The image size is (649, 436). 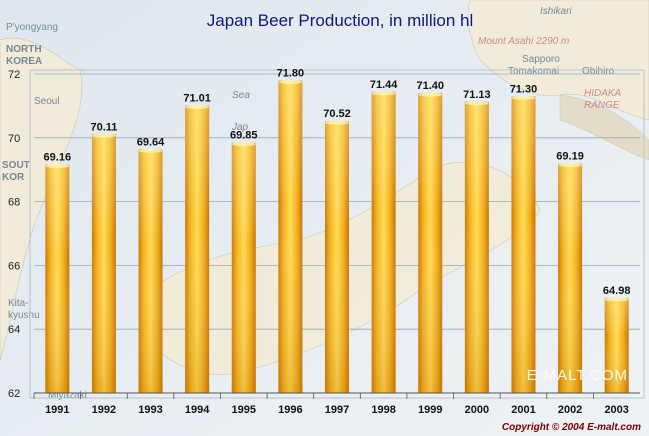 I want to click on data-label: 69.85, so click(x=244, y=136).